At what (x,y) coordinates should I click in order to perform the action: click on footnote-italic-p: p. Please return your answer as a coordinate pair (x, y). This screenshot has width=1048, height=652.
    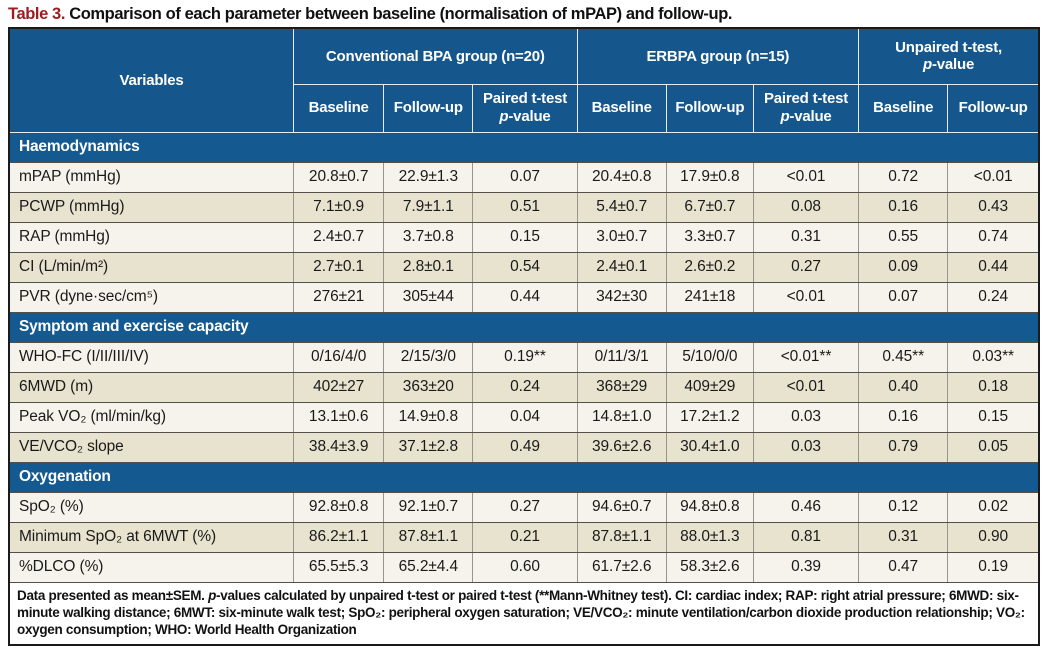
    Looking at the image, I should click on (212, 595).